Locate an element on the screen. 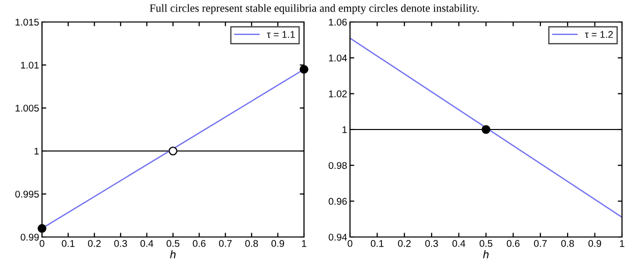  y-tick-label: 1.06 is located at coordinates (338, 22).